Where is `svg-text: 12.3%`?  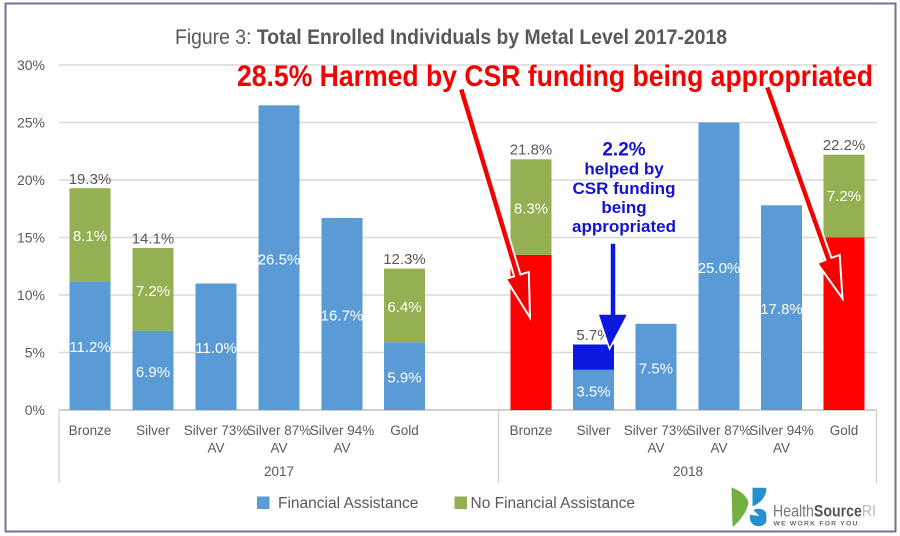 svg-text: 12.3% is located at coordinates (404, 259).